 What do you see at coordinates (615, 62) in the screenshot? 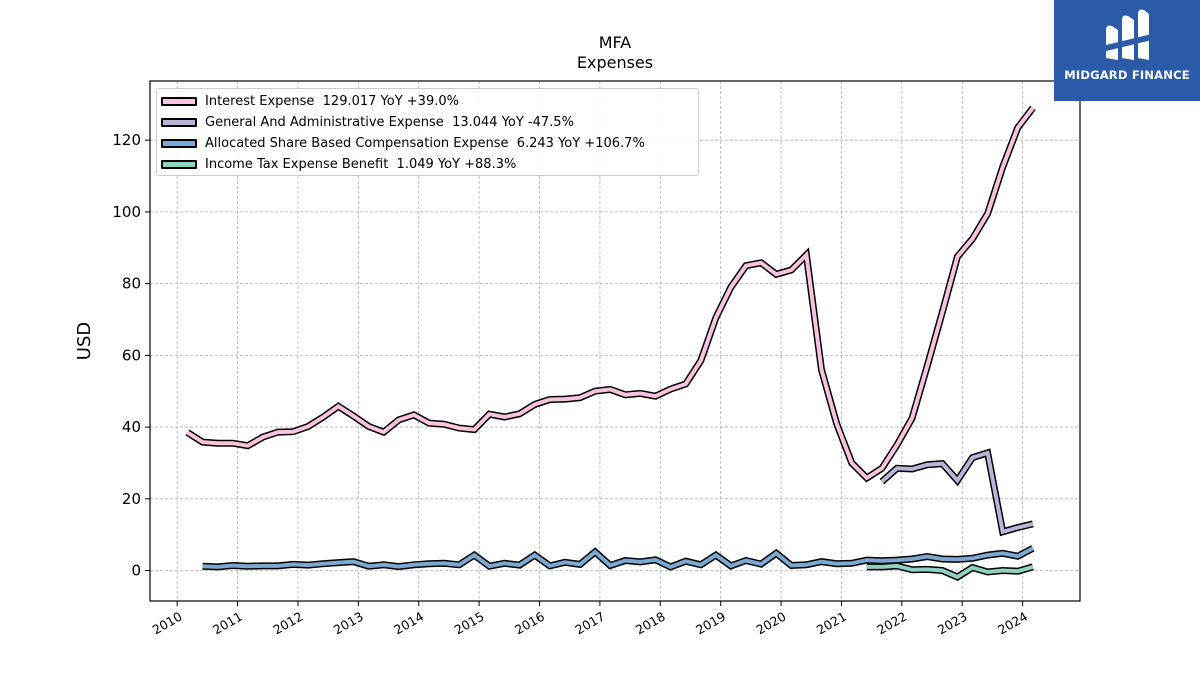
I see `chart-subtitle: Expenses` at bounding box center [615, 62].